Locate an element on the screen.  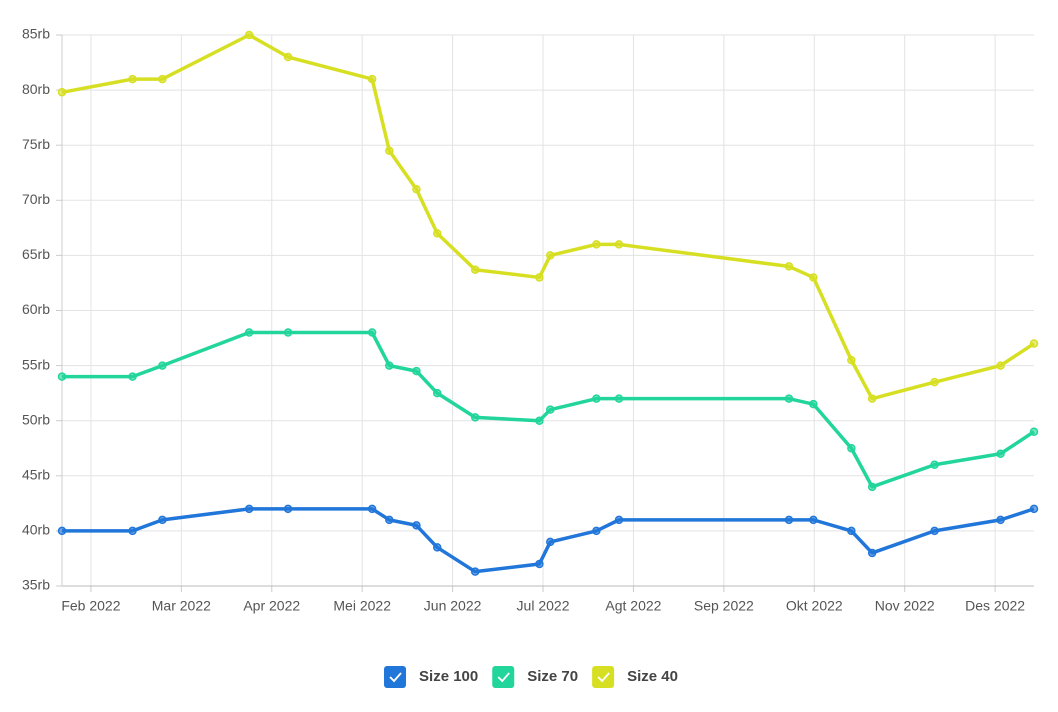
legend-item: Size 100 is located at coordinates (431, 677).